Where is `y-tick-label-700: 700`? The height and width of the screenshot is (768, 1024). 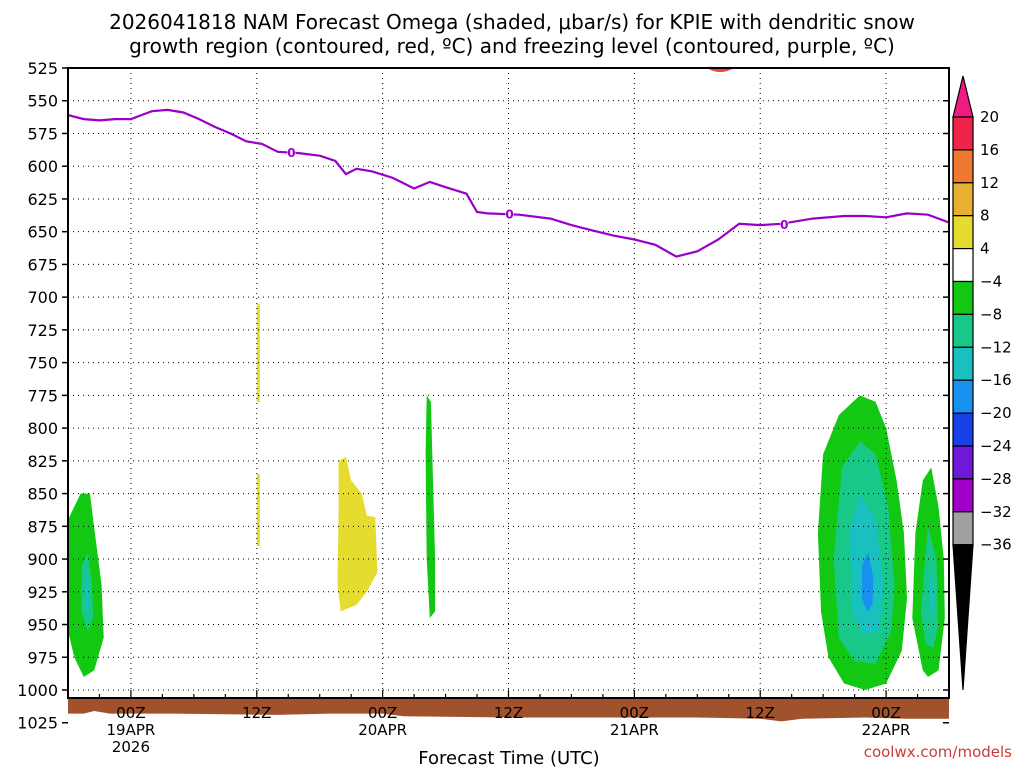 y-tick-label-700: 700 is located at coordinates (42, 297).